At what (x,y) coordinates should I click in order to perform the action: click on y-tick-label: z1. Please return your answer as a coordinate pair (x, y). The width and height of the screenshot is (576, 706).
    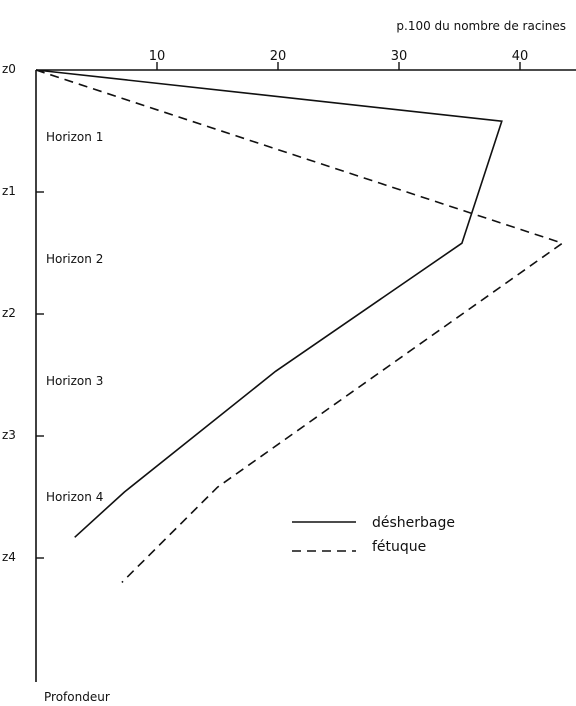
    Looking at the image, I should click on (9, 191).